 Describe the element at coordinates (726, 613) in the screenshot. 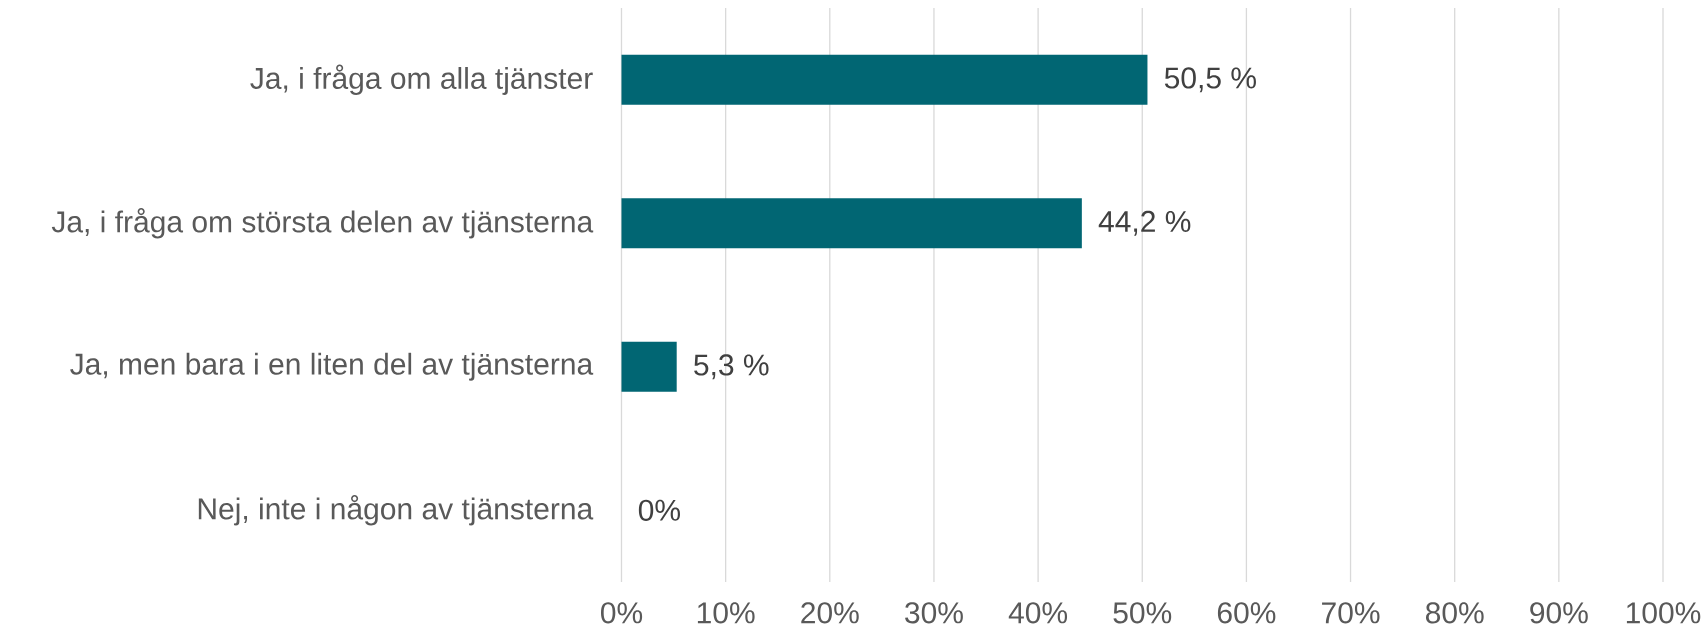

I see `x-tick-label: 10%` at that location.